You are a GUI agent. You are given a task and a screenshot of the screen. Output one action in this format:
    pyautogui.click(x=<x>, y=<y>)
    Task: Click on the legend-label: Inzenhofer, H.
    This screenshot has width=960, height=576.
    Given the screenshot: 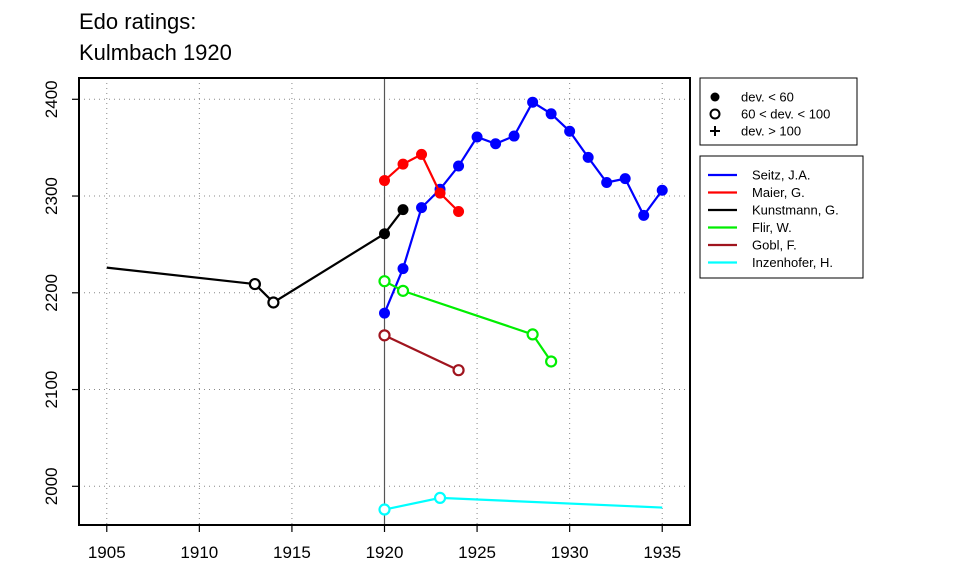 What is the action you would take?
    pyautogui.click(x=792, y=262)
    